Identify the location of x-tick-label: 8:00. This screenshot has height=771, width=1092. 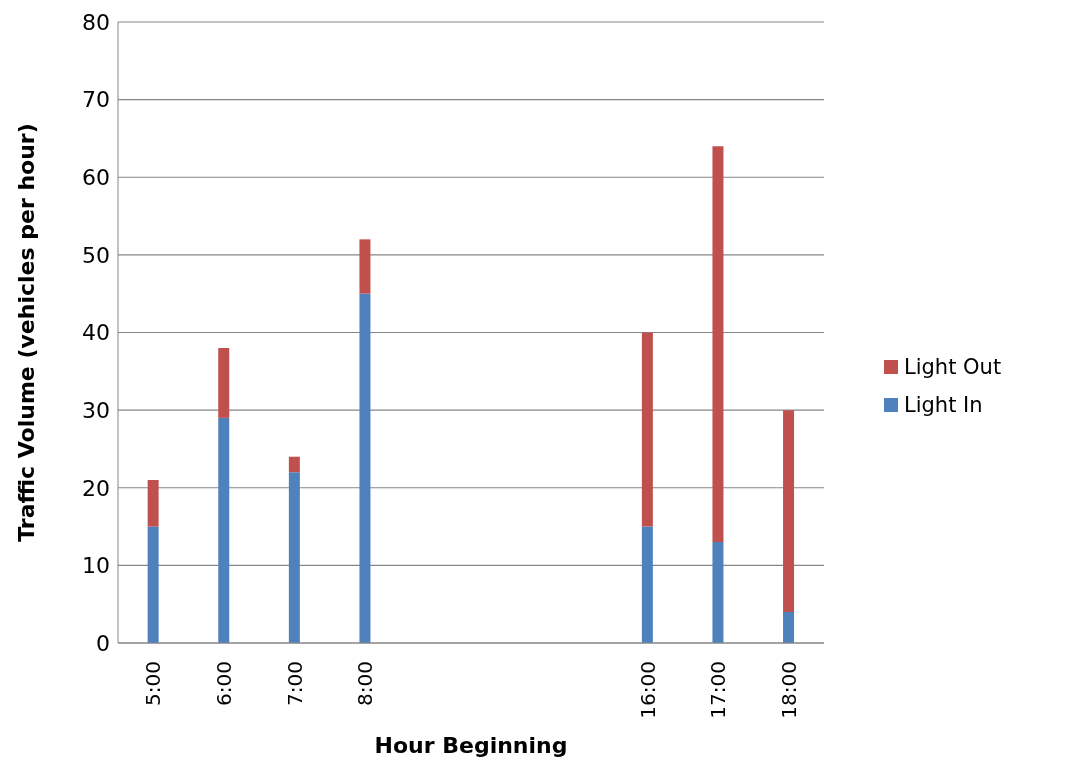
(365, 683).